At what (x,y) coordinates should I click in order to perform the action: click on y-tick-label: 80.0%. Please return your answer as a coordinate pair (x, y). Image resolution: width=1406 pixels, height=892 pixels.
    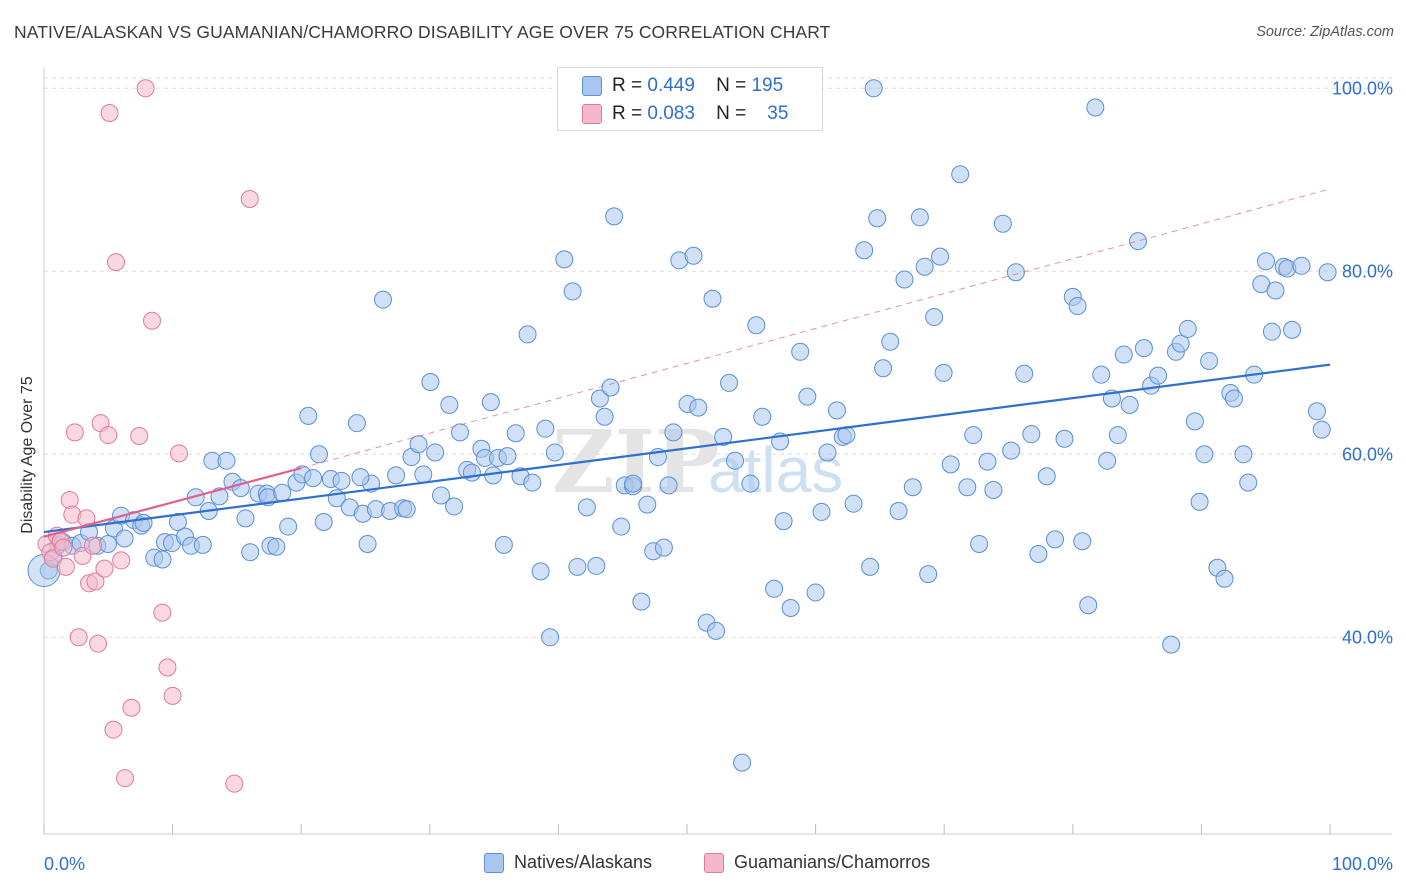
    Looking at the image, I should click on (1367, 271).